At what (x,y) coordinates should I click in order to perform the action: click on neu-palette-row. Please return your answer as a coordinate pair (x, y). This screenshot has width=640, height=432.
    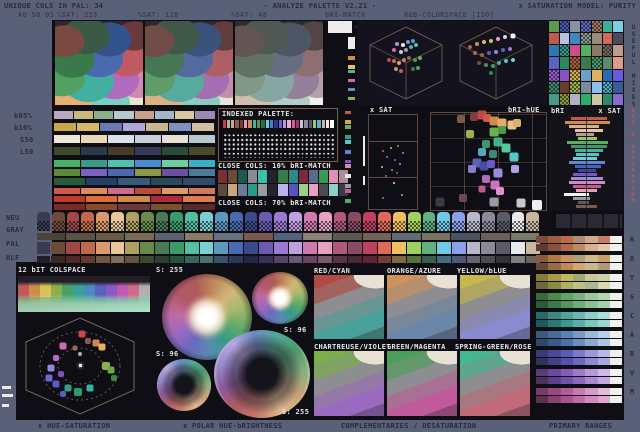
    Looking at the image, I should click on (288, 221).